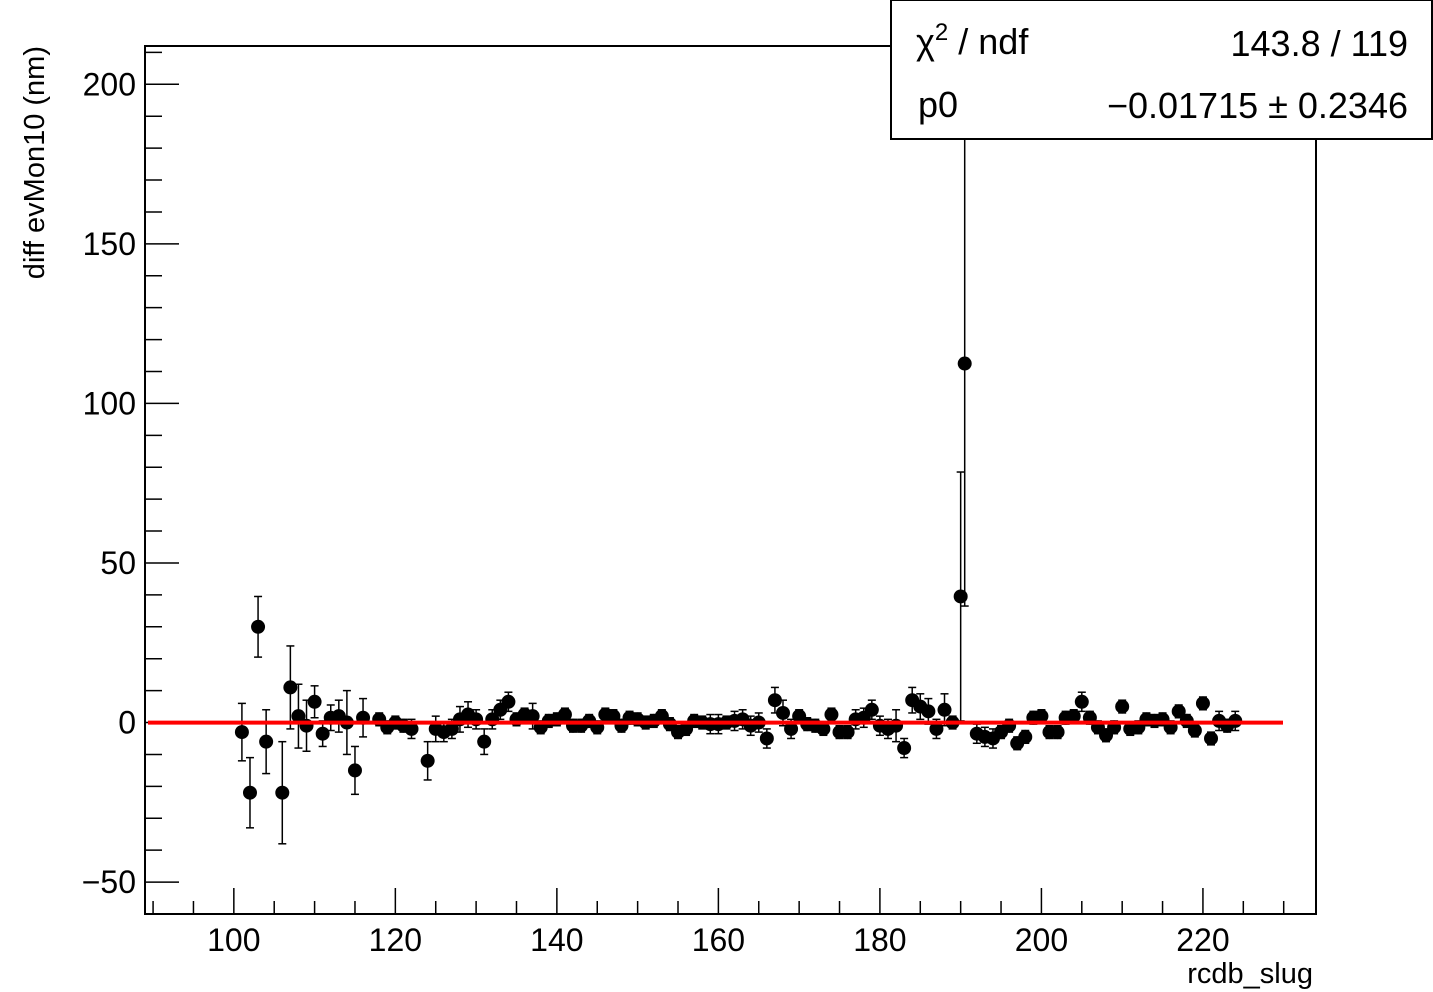 The width and height of the screenshot is (1433, 992). What do you see at coordinates (718, 940) in the screenshot?
I see `x-tick-label: 160` at bounding box center [718, 940].